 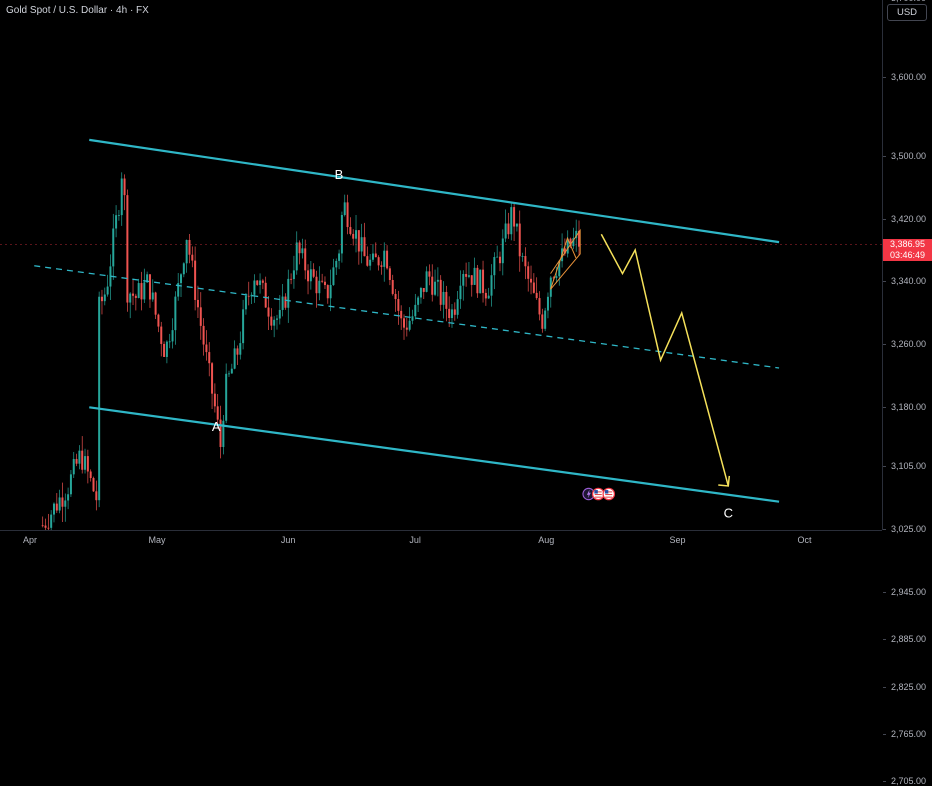 I want to click on currency-button: USD, so click(x=907, y=12).